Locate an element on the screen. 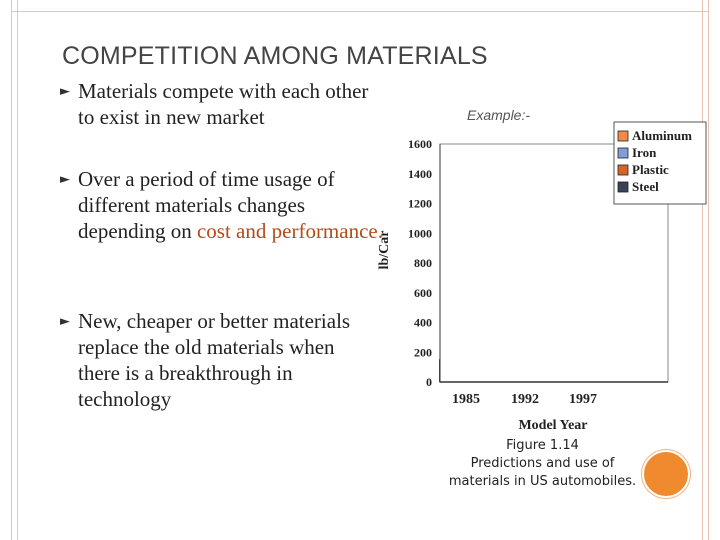 The width and height of the screenshot is (720, 540). plot-area is located at coordinates (554, 263).